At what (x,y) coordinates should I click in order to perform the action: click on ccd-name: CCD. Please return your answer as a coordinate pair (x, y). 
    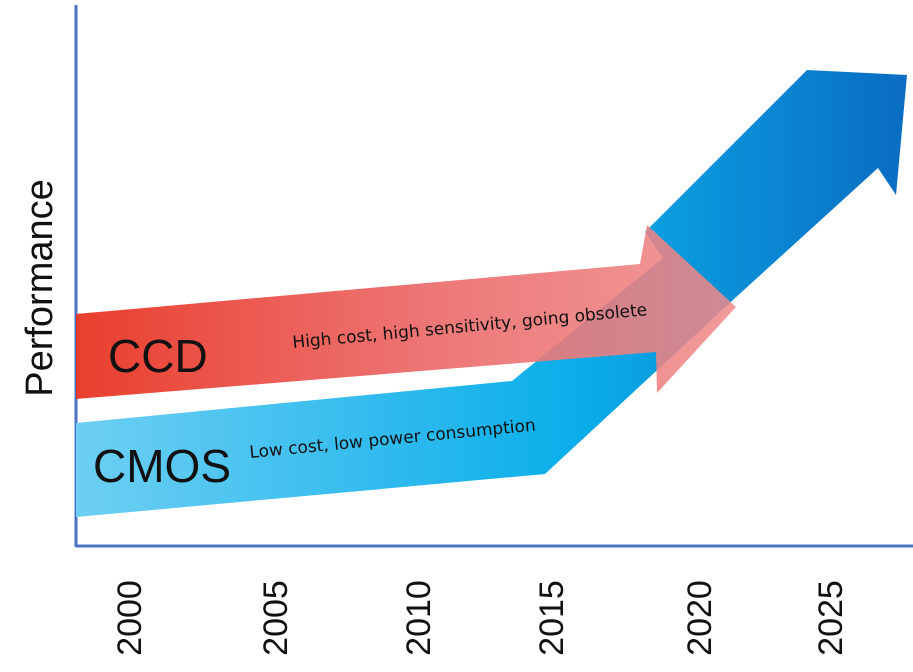
    Looking at the image, I should click on (158, 356).